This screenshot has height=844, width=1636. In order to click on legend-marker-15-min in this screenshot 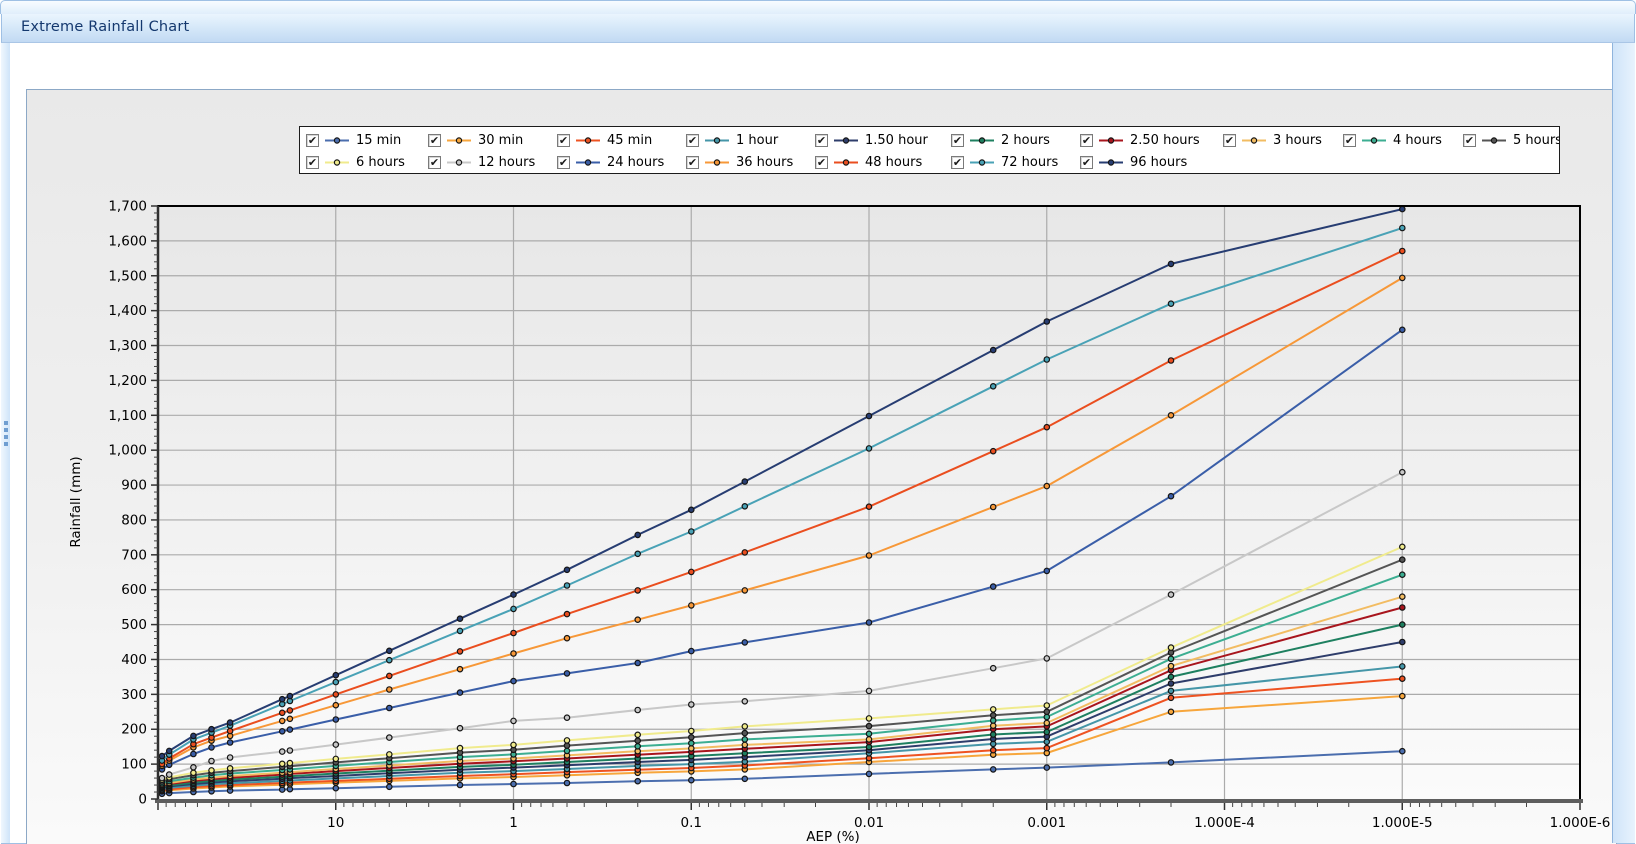, I will do `click(337, 140)`.